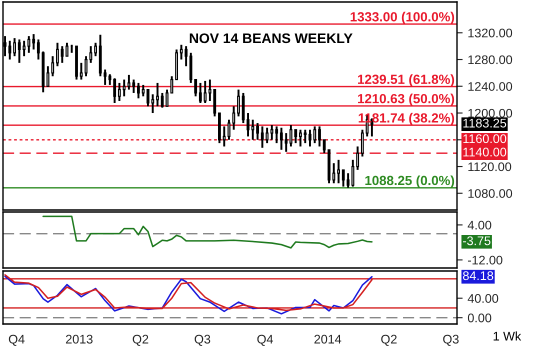 The width and height of the screenshot is (547, 350). I want to click on x-tick-label: 2014, so click(328, 339).